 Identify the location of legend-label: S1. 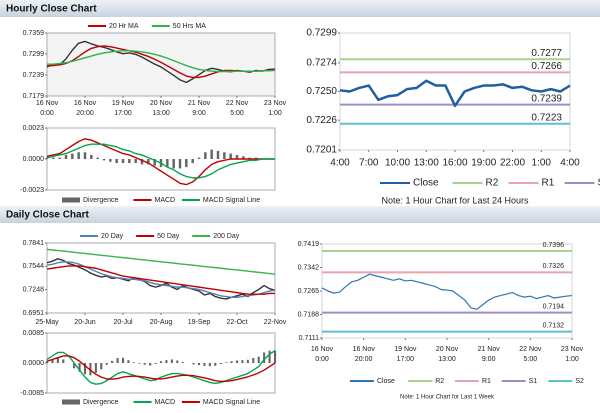
(599, 183).